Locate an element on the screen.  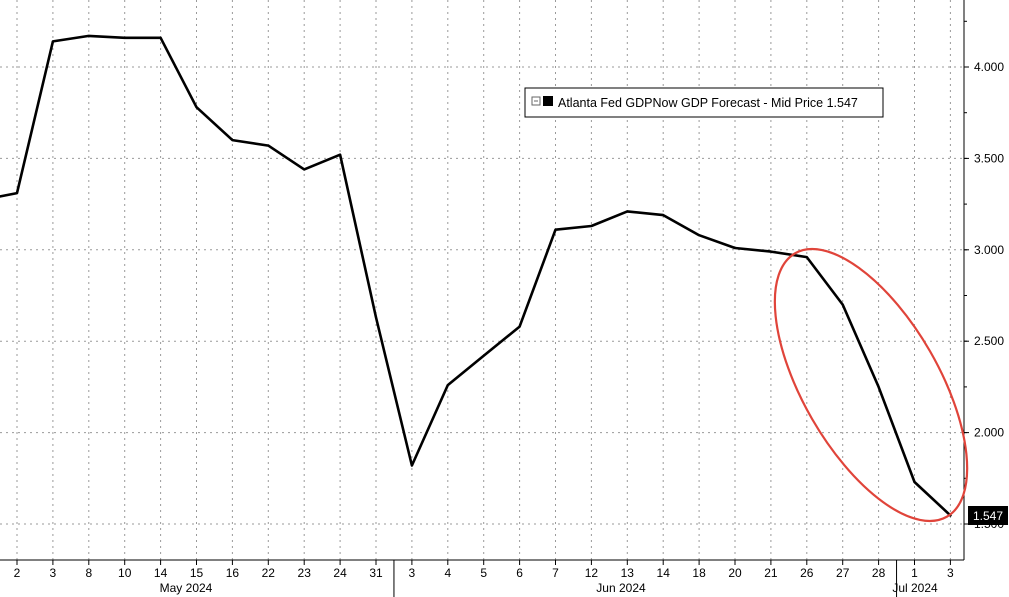
month-label: May 2024 is located at coordinates (186, 588).